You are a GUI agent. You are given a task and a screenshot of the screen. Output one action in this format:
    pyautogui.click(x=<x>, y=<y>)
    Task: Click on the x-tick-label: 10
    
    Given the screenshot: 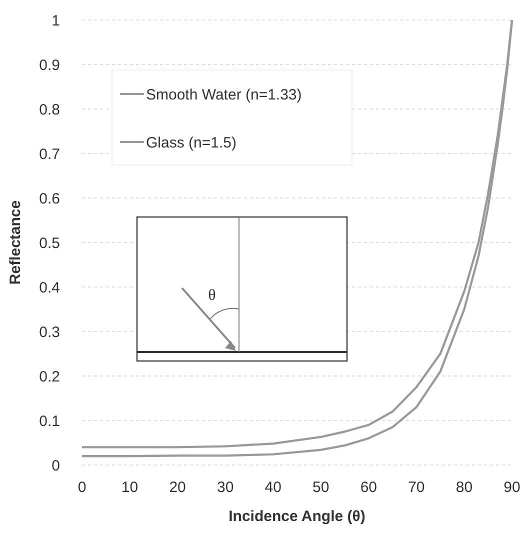 What is the action you would take?
    pyautogui.click(x=129, y=487)
    